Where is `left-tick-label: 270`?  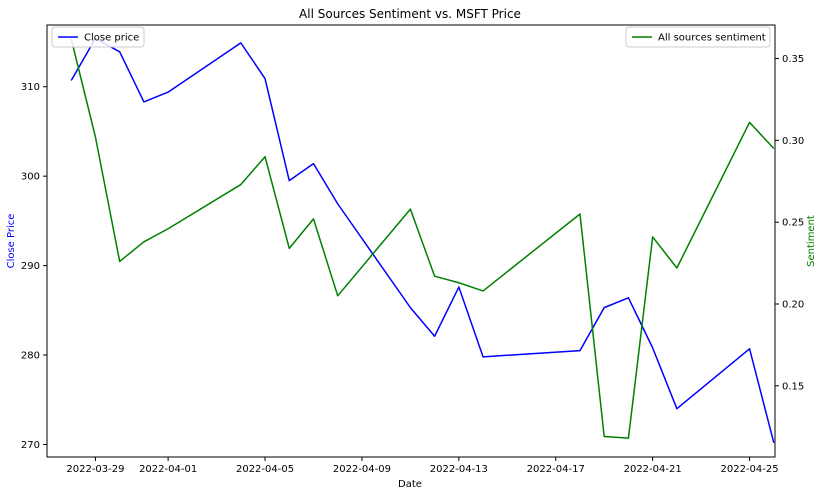
left-tick-label: 270 is located at coordinates (30, 445).